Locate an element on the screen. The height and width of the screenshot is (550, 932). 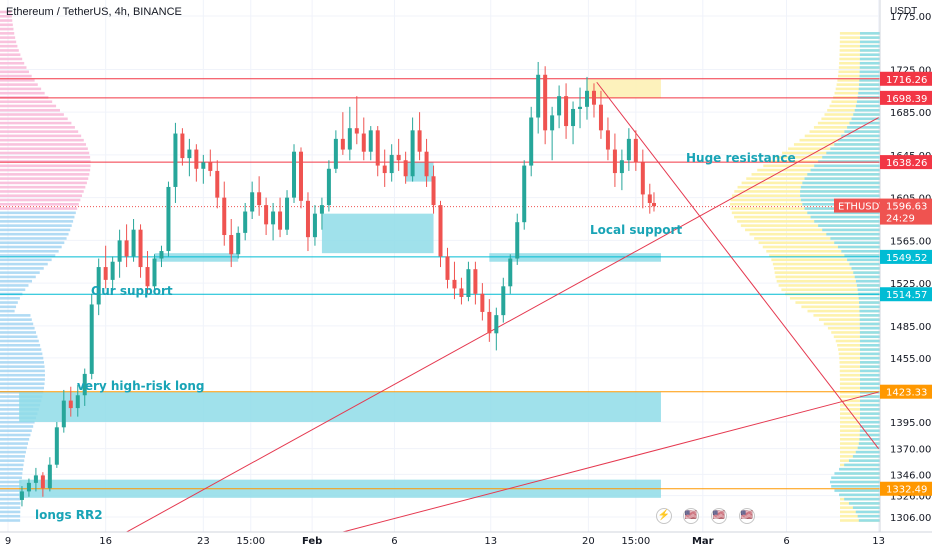
x-tick-label: 23 is located at coordinates (203, 541).